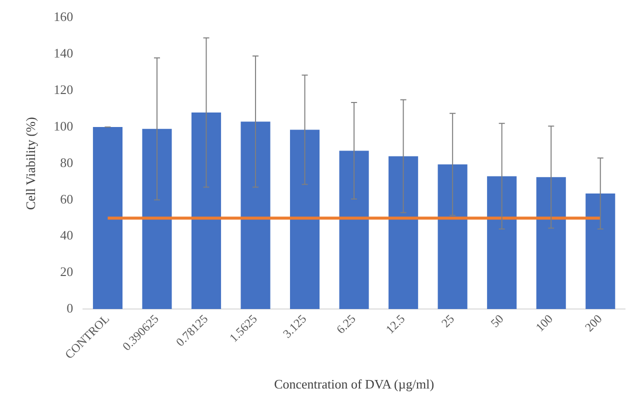 The image size is (635, 407). I want to click on y-tick-label: 20, so click(67, 272).